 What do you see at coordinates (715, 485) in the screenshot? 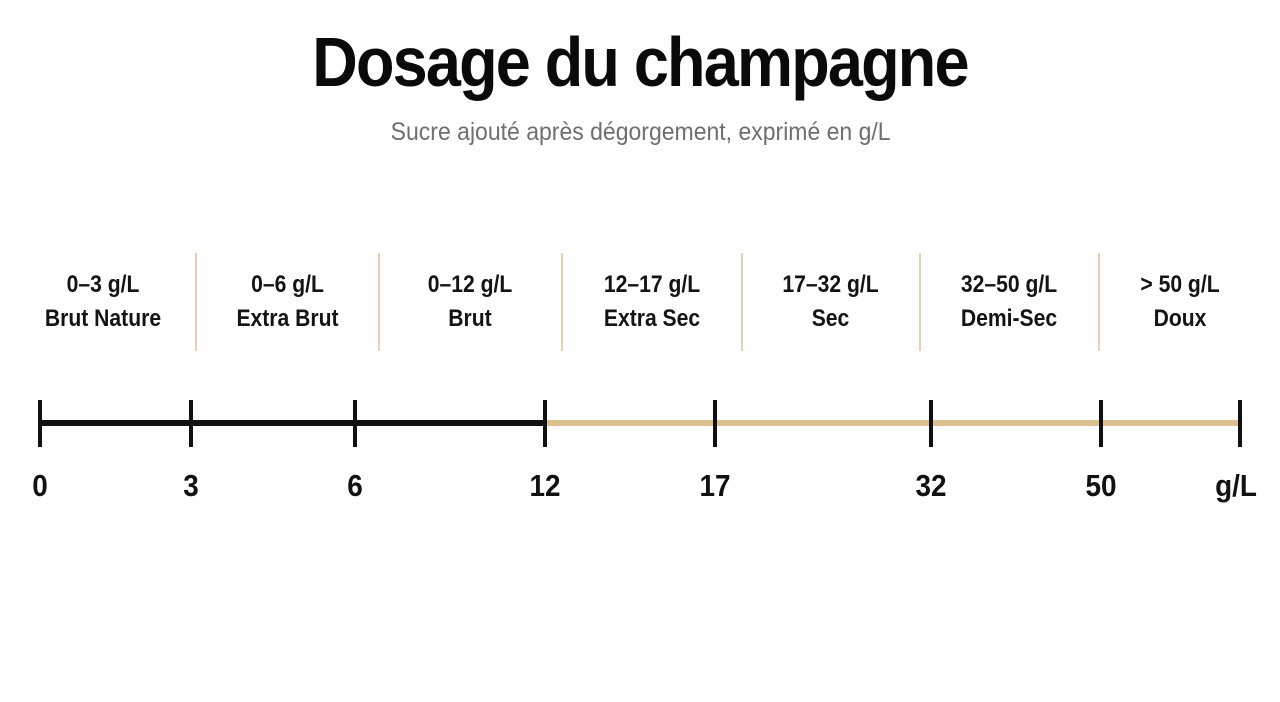
I see `tick-label-17: 17` at bounding box center [715, 485].